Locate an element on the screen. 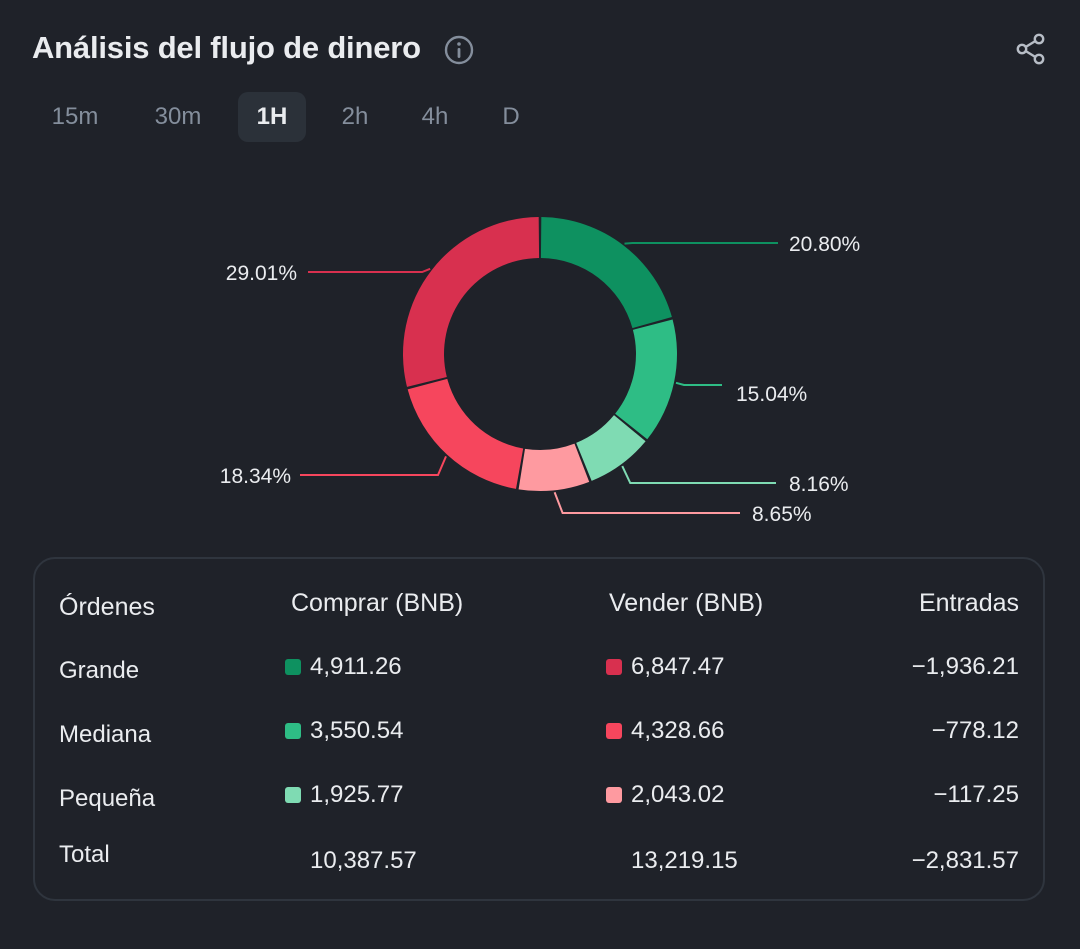  header-orders: Órdenes is located at coordinates (107, 607).